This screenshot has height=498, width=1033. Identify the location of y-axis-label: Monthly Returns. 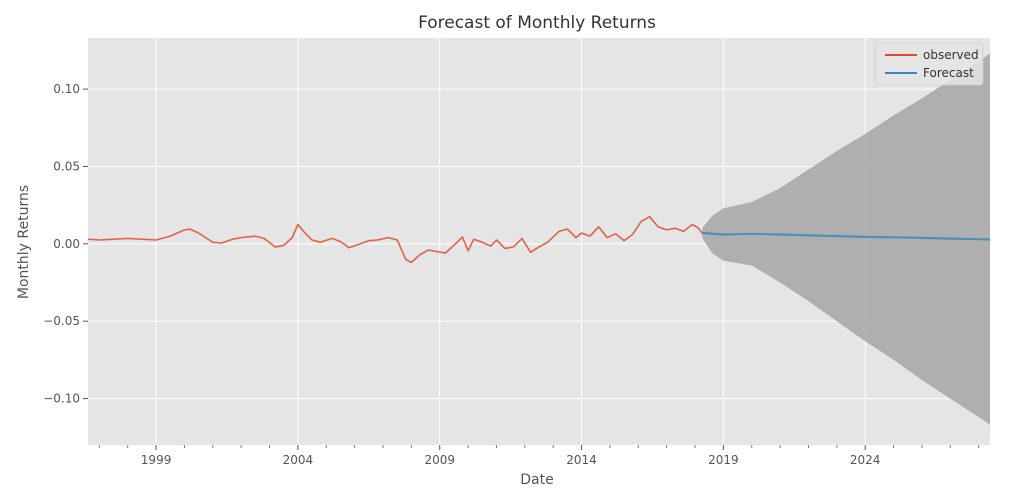
(24, 242).